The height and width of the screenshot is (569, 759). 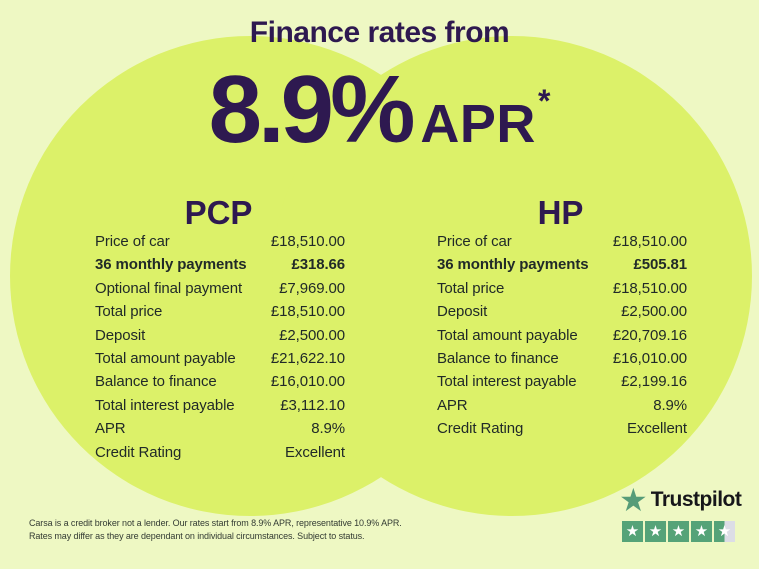 I want to click on table-row: Optional final payment £7,969.00, so click(x=220, y=291).